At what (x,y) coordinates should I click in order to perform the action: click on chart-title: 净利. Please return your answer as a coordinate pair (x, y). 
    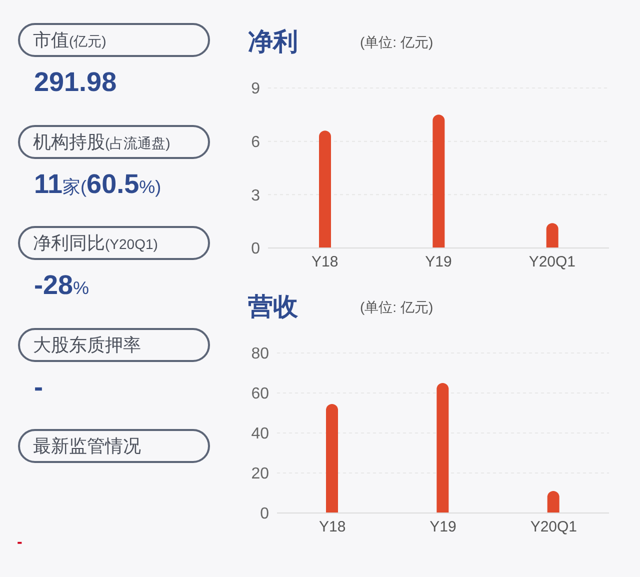
    Looking at the image, I should click on (273, 42).